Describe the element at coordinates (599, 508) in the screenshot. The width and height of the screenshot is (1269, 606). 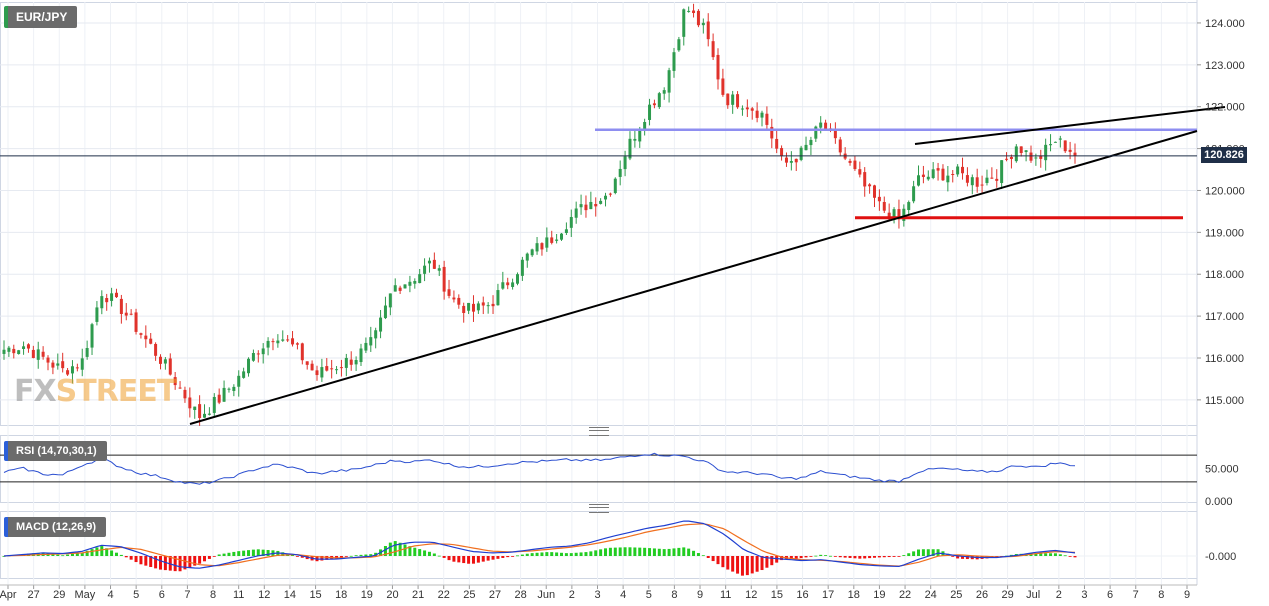
I see `macd-resize-handle` at that location.